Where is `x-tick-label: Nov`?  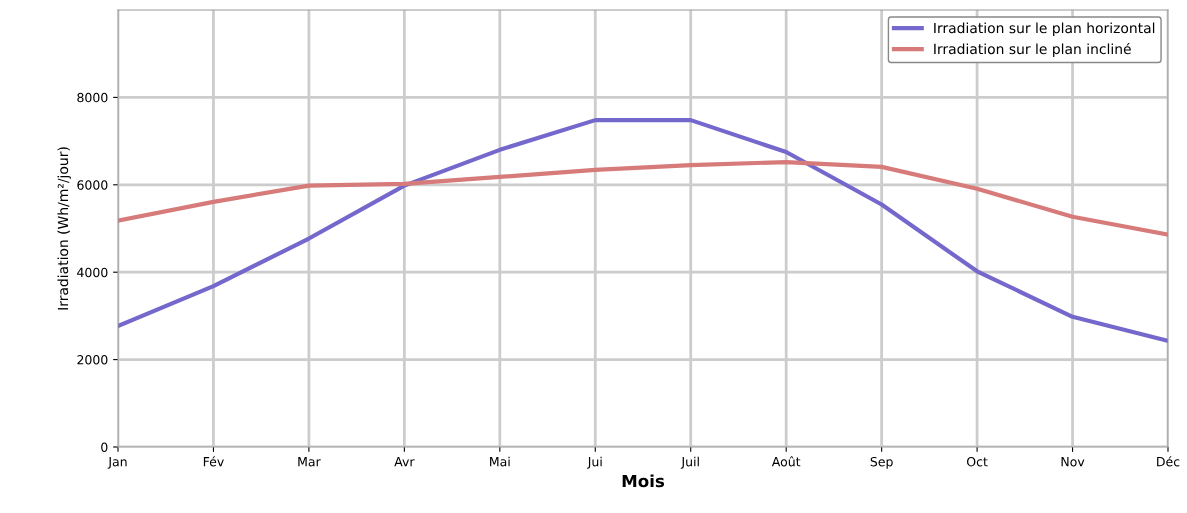
x-tick-label: Nov is located at coordinates (1073, 462).